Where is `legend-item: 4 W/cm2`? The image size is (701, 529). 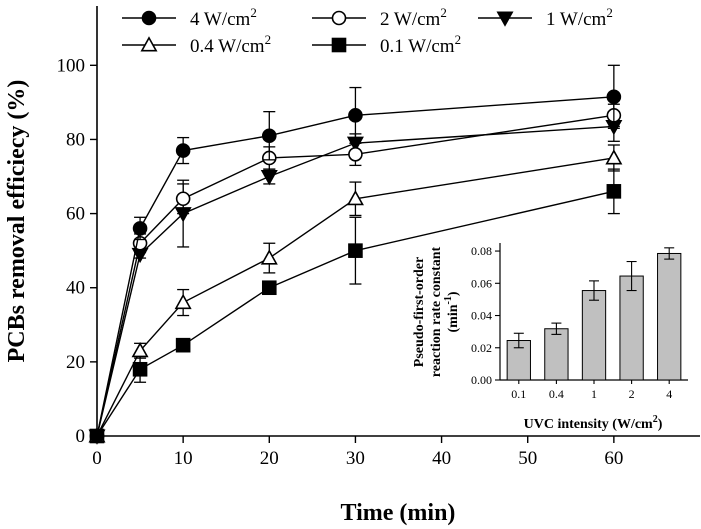 legend-item: 4 W/cm2 is located at coordinates (189, 17).